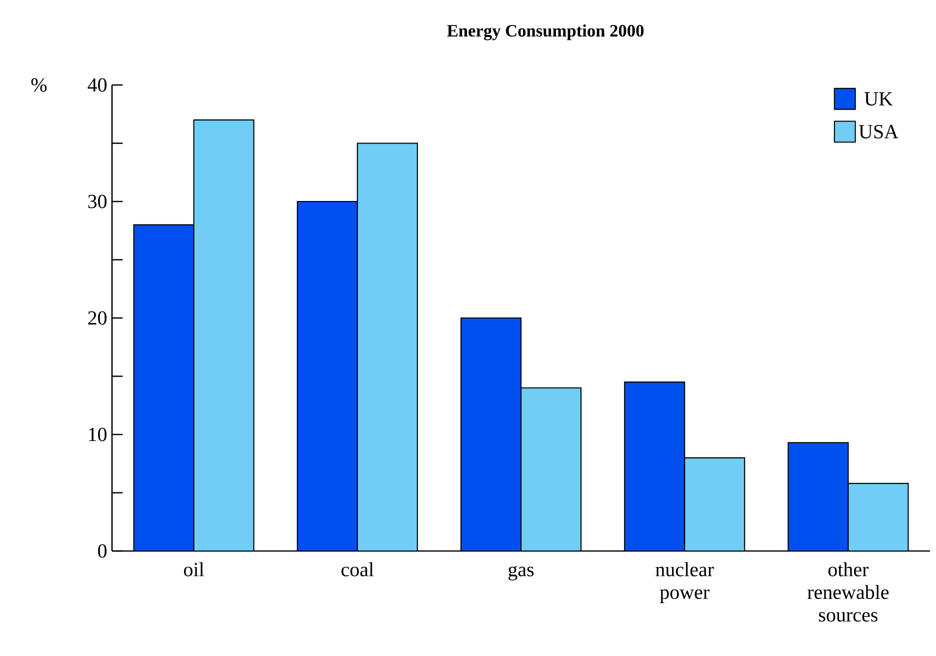 This screenshot has height=656, width=936. Describe the element at coordinates (194, 569) in the screenshot. I see `x-tick-label: oil` at that location.